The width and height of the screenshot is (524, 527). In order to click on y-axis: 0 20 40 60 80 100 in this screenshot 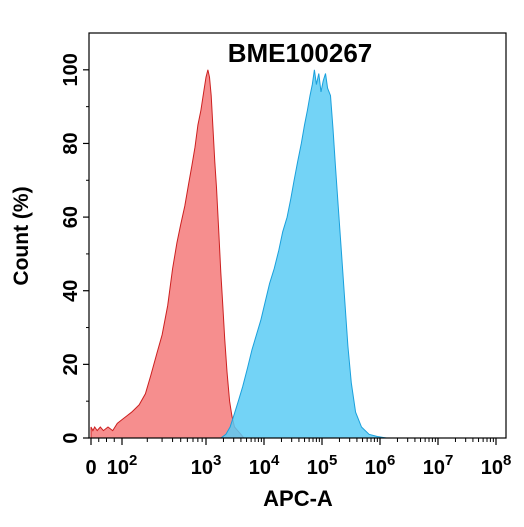, I will do `click(74, 248)`.